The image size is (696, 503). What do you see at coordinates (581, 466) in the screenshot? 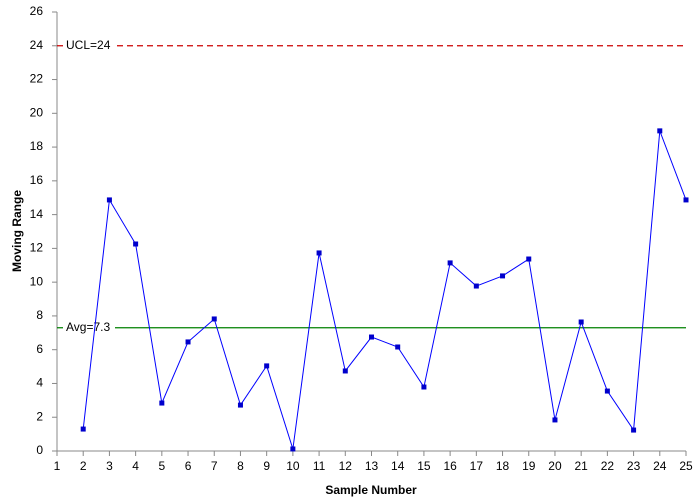
I see `x-tick-label: 21` at bounding box center [581, 466].